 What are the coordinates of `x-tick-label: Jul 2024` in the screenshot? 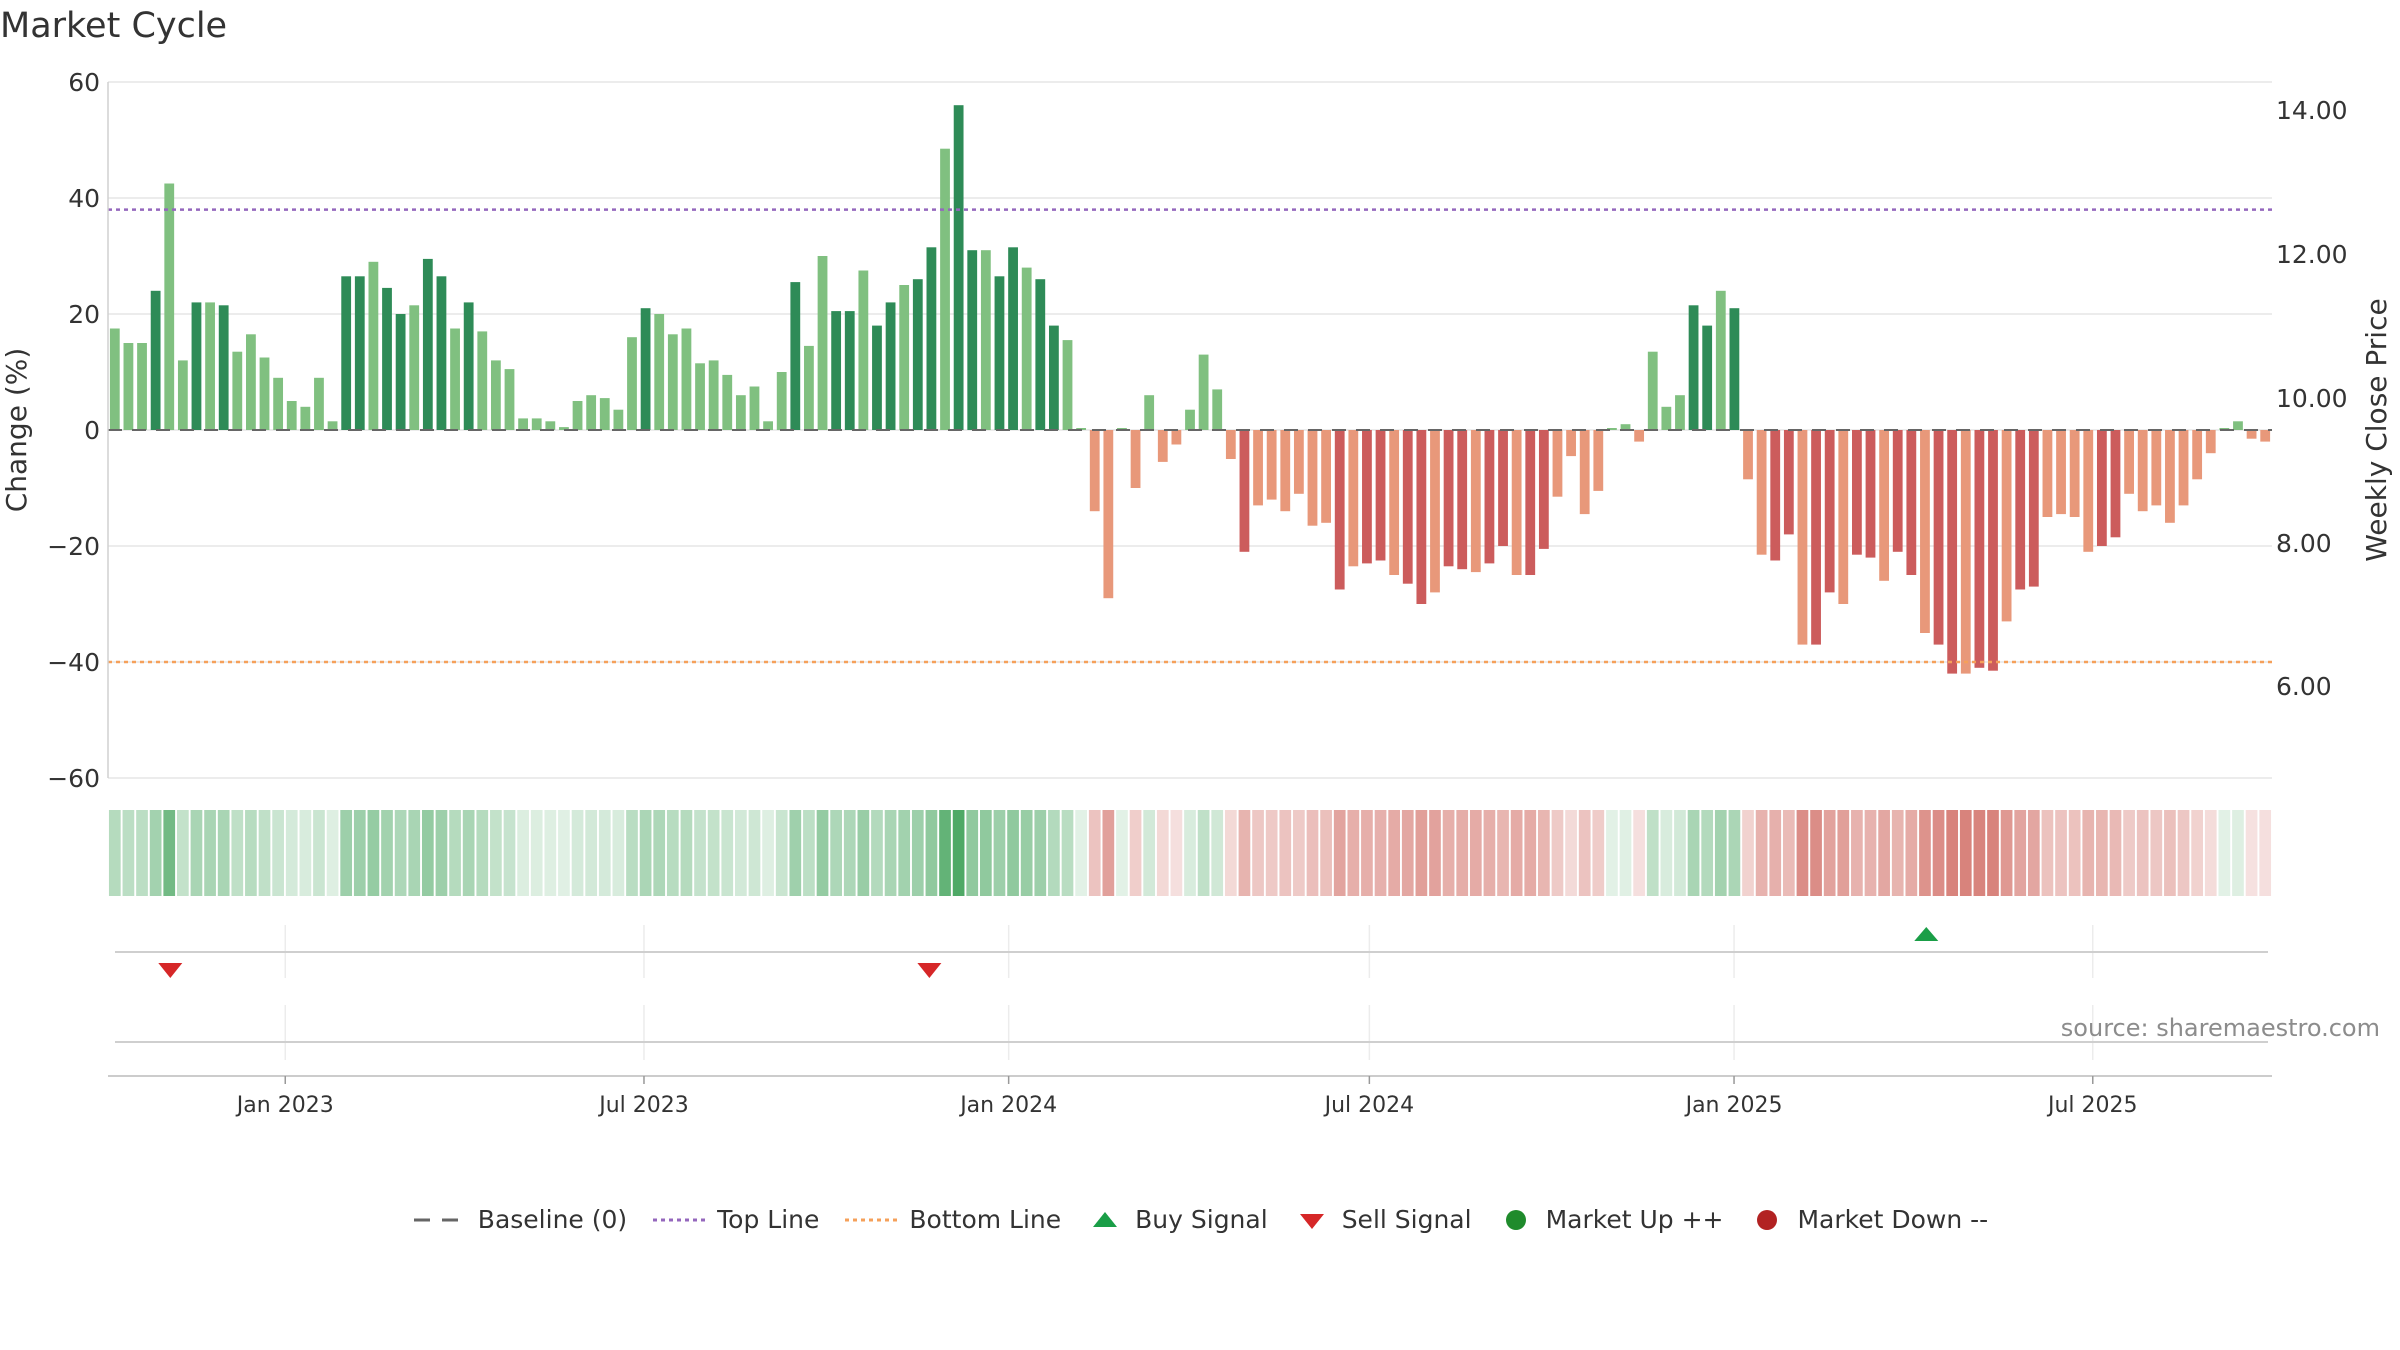 It's located at (1369, 1105).